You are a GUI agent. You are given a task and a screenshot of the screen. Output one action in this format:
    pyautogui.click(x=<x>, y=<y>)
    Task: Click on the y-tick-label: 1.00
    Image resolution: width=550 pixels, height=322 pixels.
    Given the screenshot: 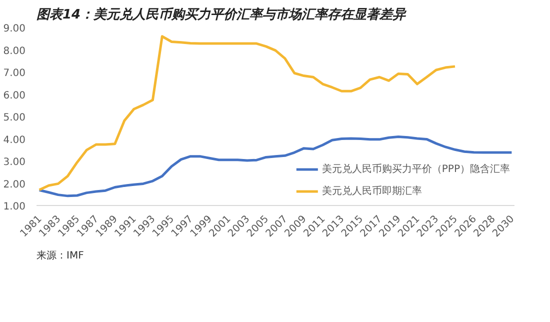 What is the action you would take?
    pyautogui.click(x=14, y=207)
    